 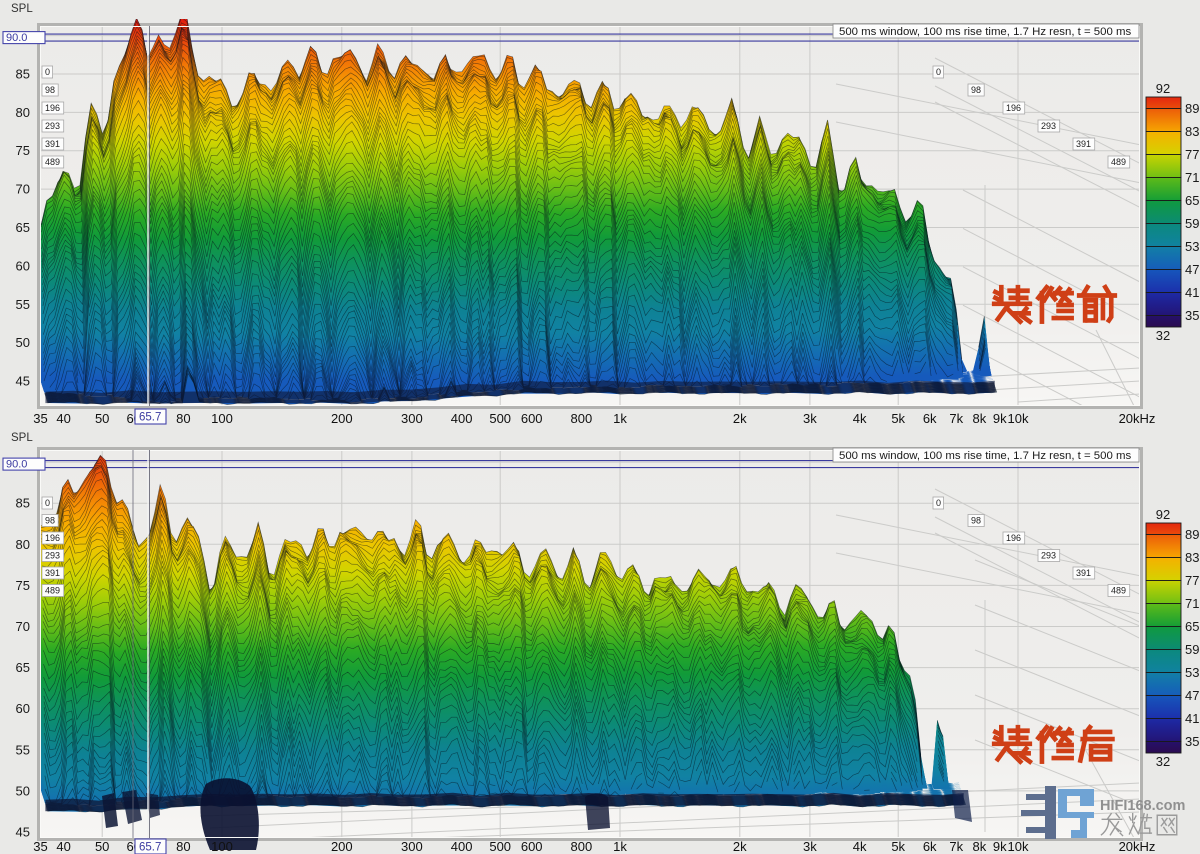 What do you see at coordinates (898, 846) in the screenshot?
I see `svg-text: 5k` at bounding box center [898, 846].